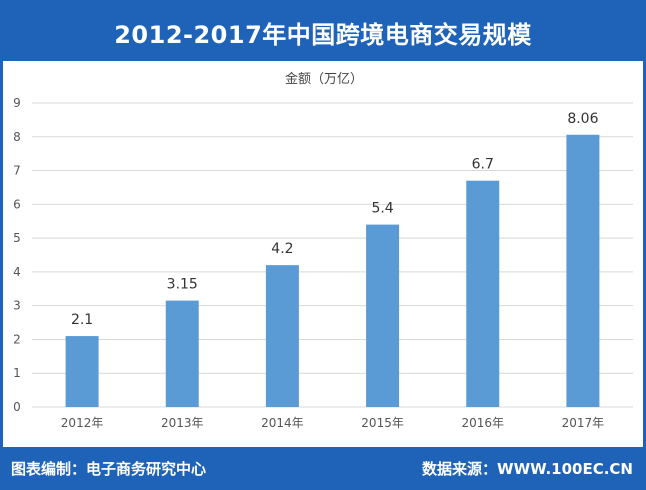 This screenshot has width=646, height=490. What do you see at coordinates (323, 32) in the screenshot?
I see `chart-title: 2012-2017年中国跨境电商交易规模` at bounding box center [323, 32].